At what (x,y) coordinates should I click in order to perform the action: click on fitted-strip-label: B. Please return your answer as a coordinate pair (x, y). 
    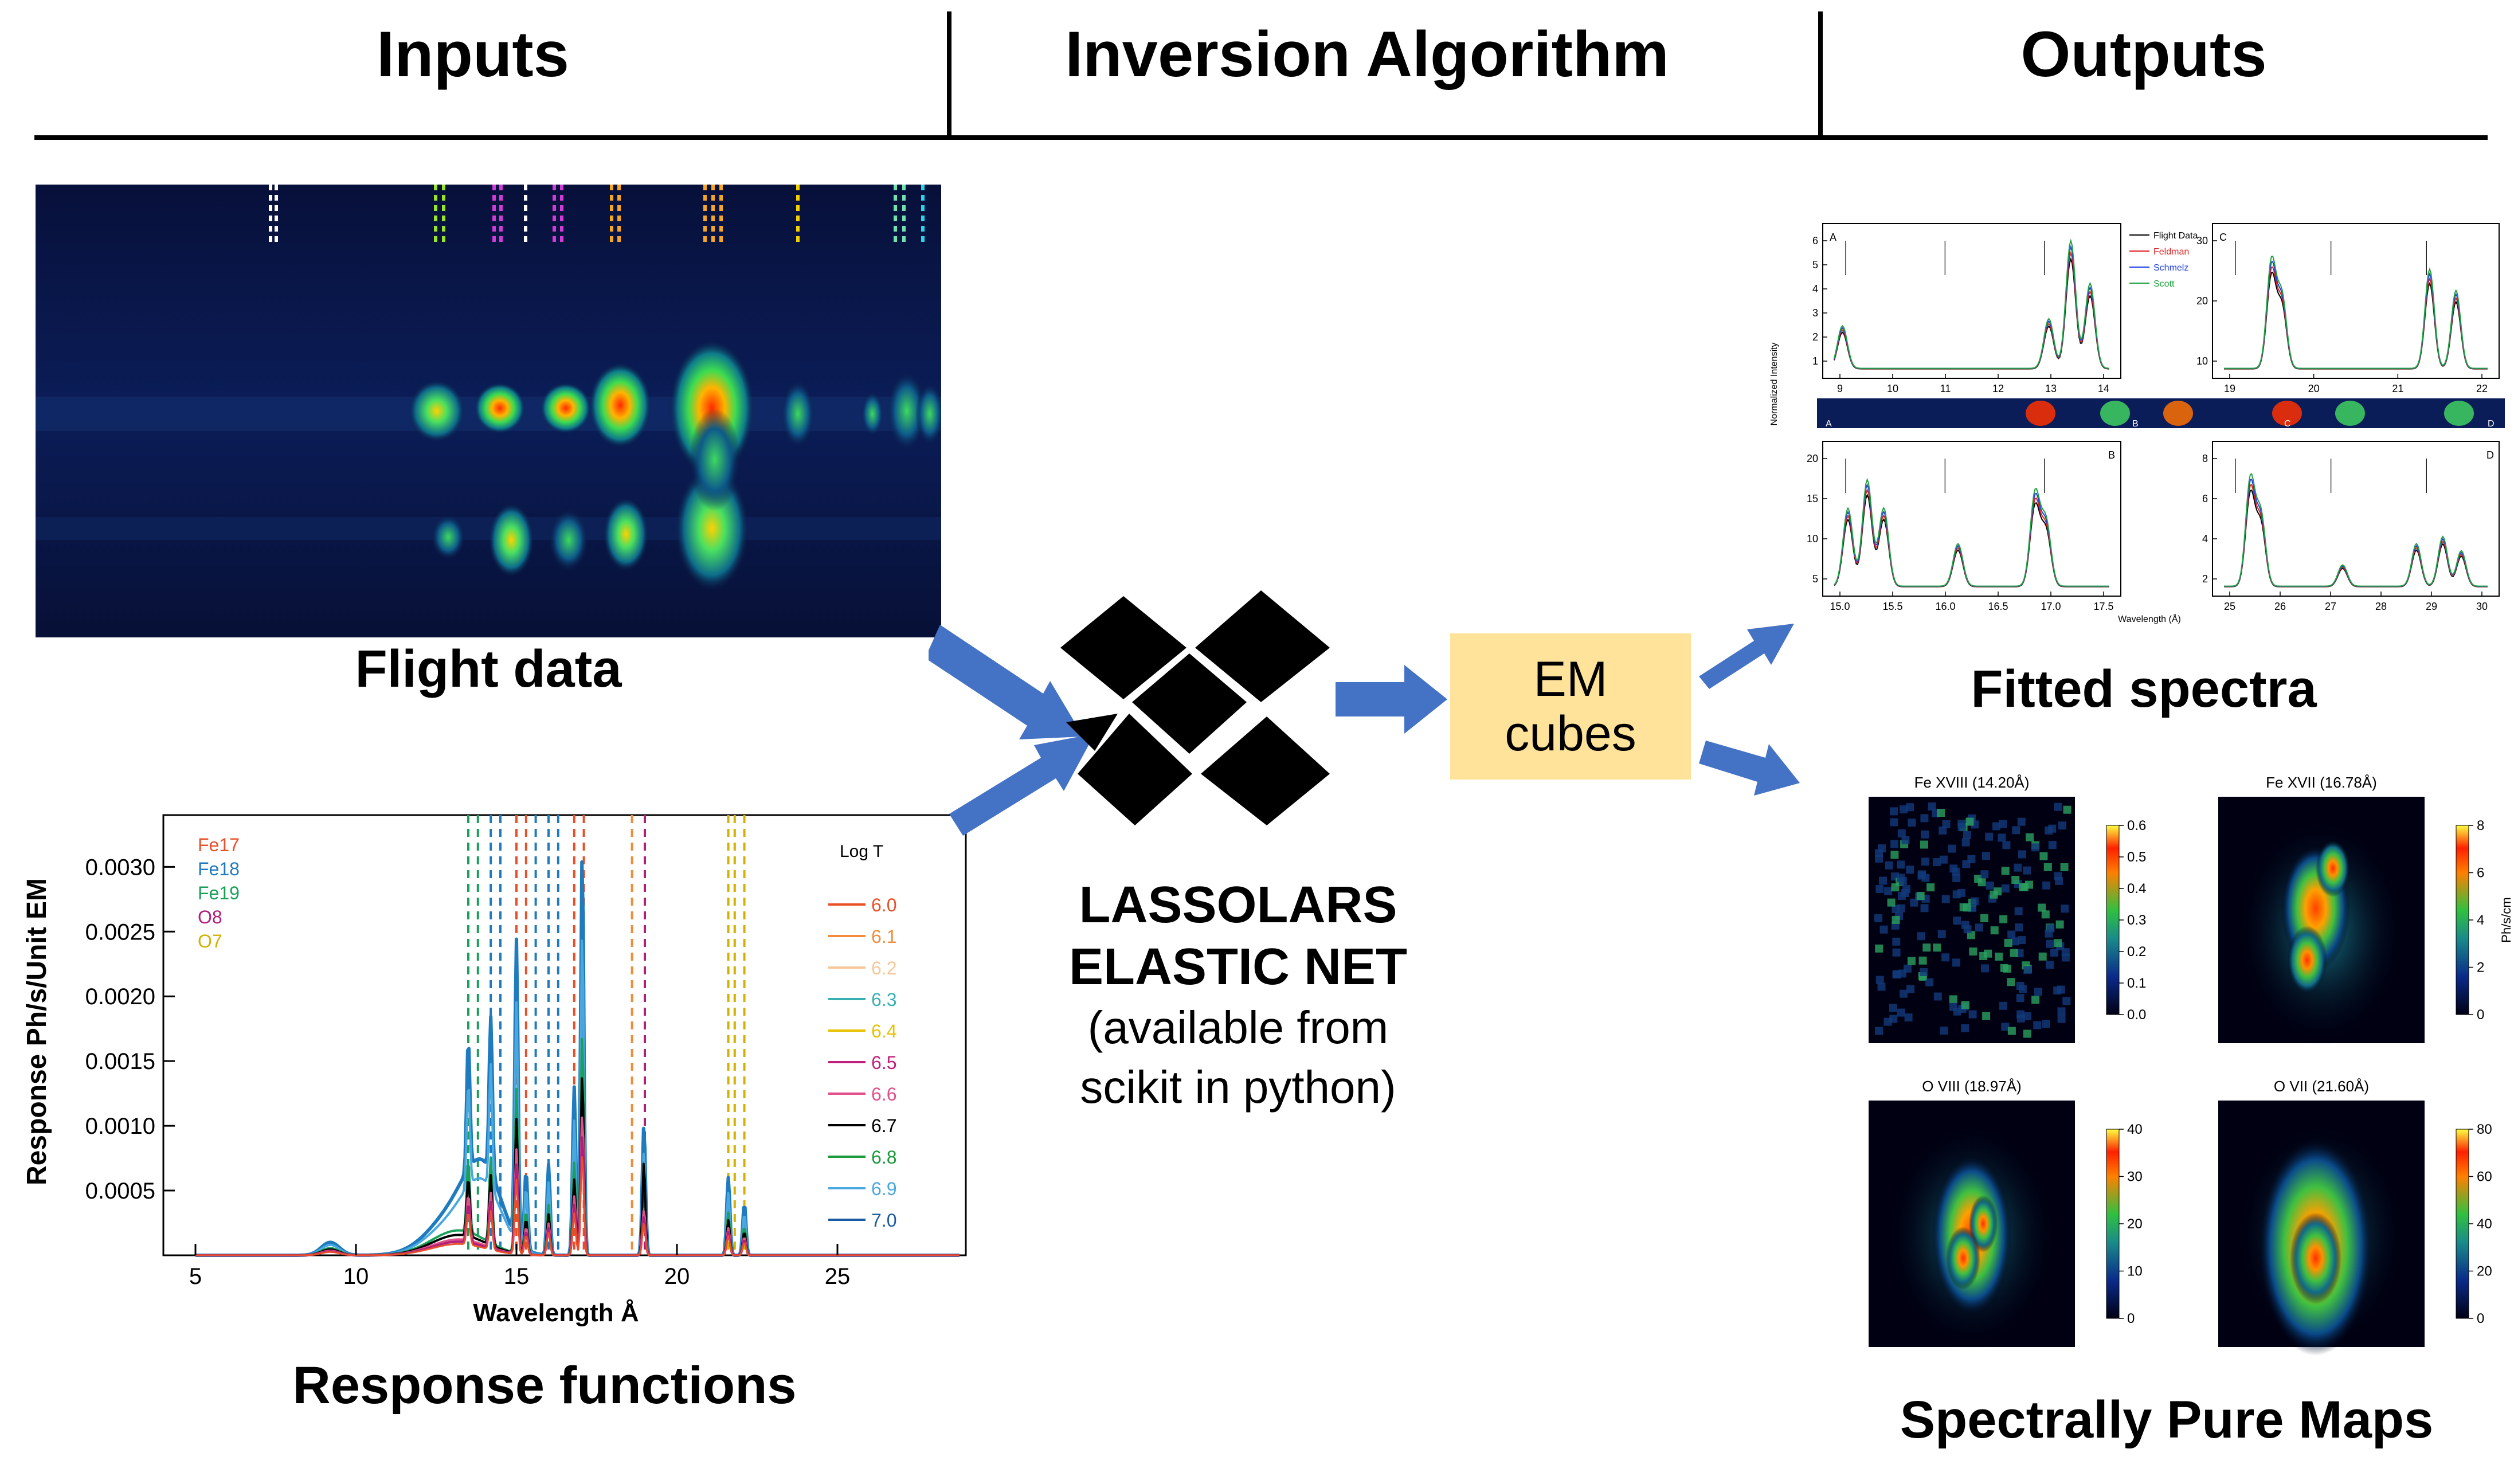
    Looking at the image, I should click on (2135, 424).